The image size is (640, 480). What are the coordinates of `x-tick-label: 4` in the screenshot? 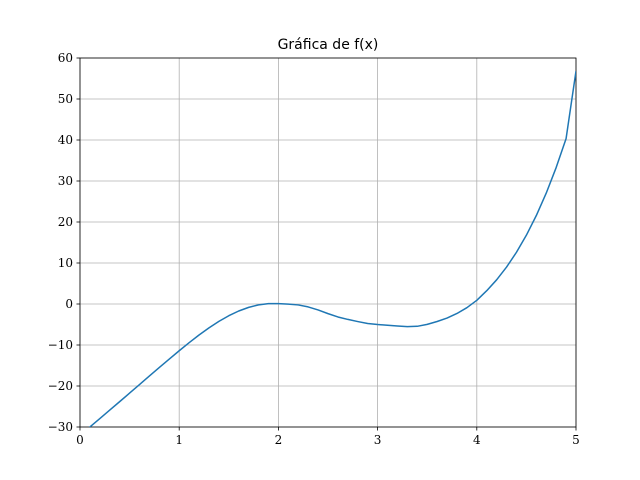 It's located at (477, 440).